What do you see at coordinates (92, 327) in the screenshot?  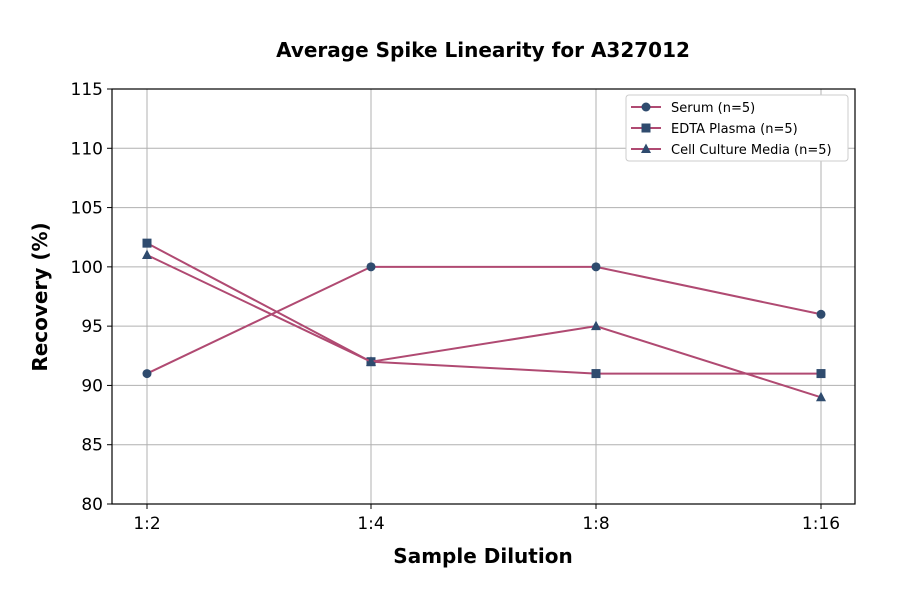 I see `y-tick-label: 95` at bounding box center [92, 327].